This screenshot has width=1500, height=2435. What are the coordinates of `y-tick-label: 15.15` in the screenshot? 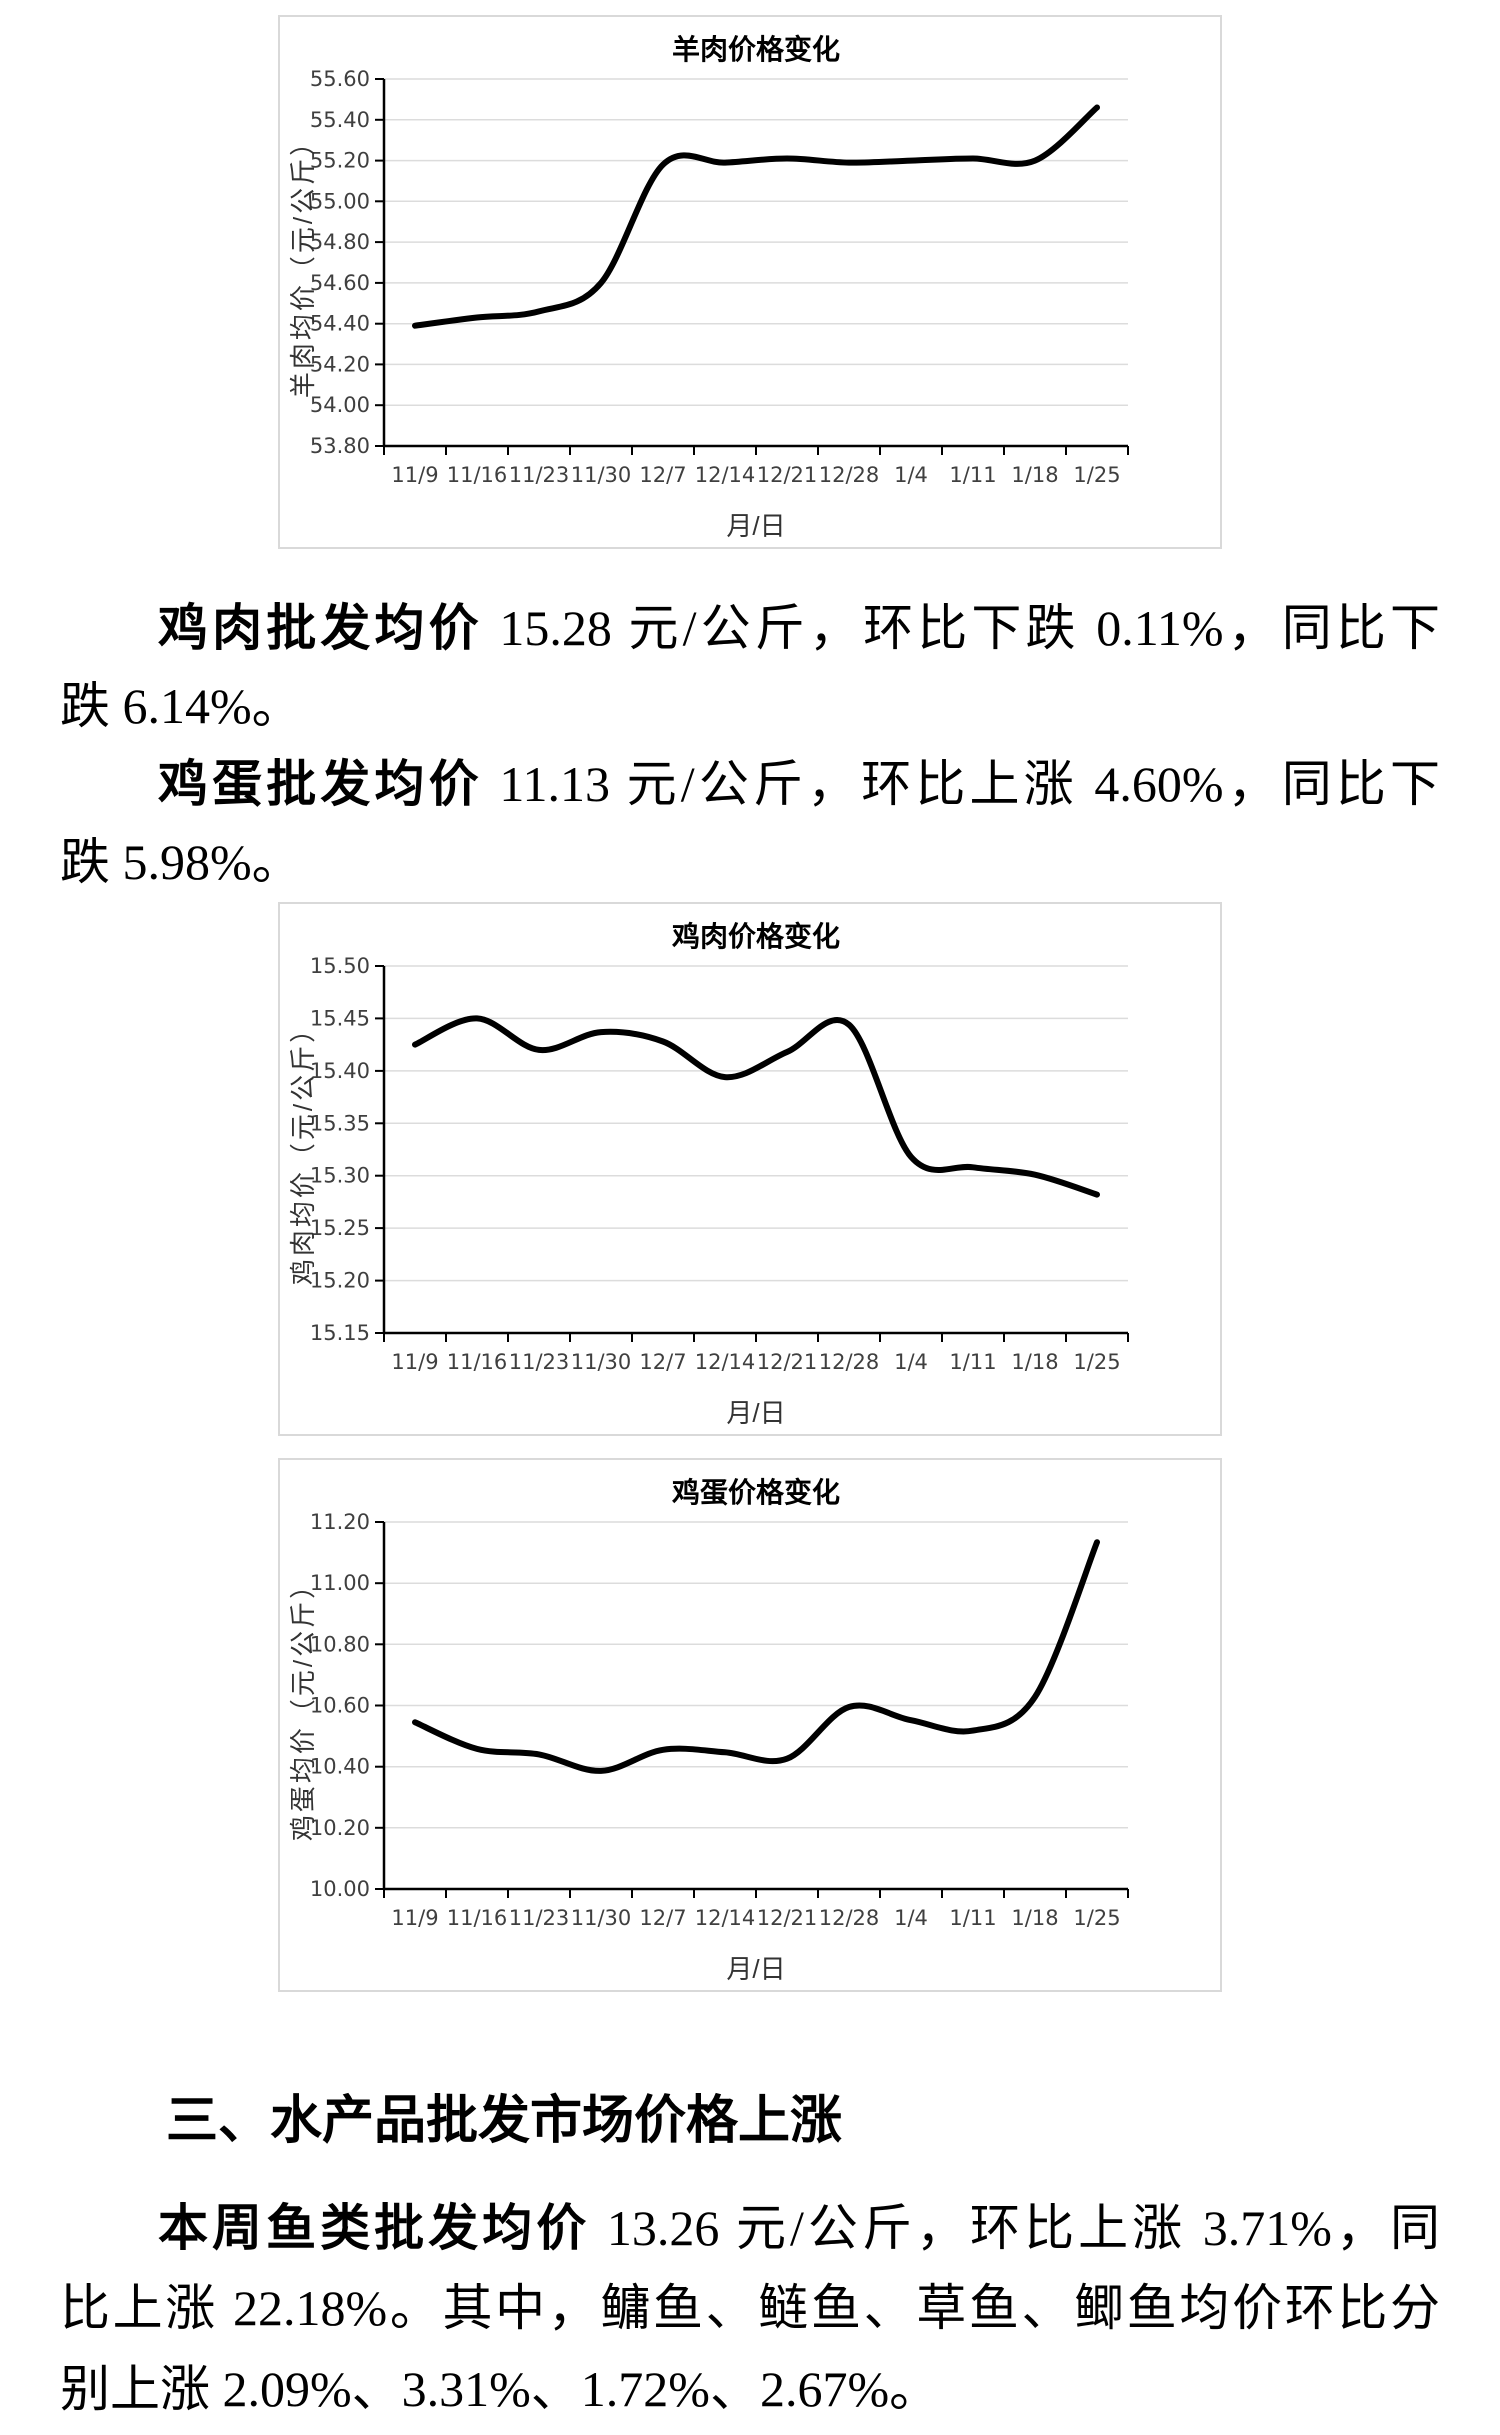 It's located at (340, 1333).